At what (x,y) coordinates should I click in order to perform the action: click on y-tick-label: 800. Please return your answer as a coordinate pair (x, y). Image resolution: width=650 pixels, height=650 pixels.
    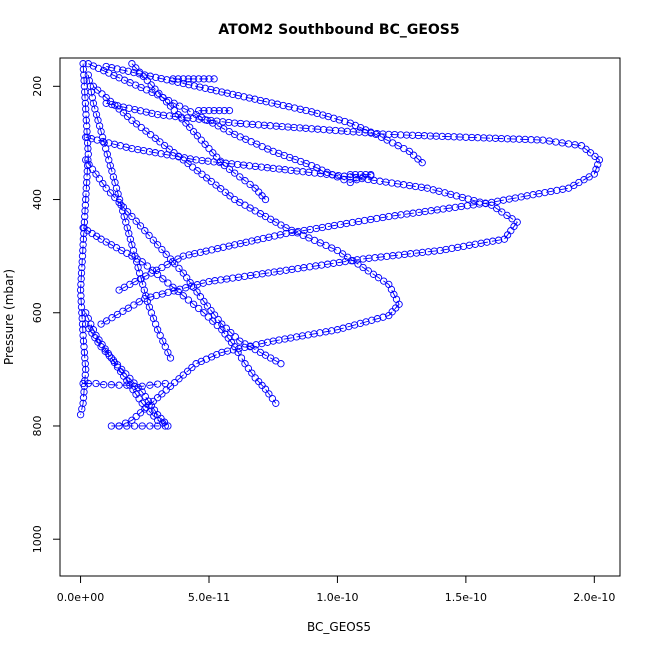
    Looking at the image, I should click on (37, 425).